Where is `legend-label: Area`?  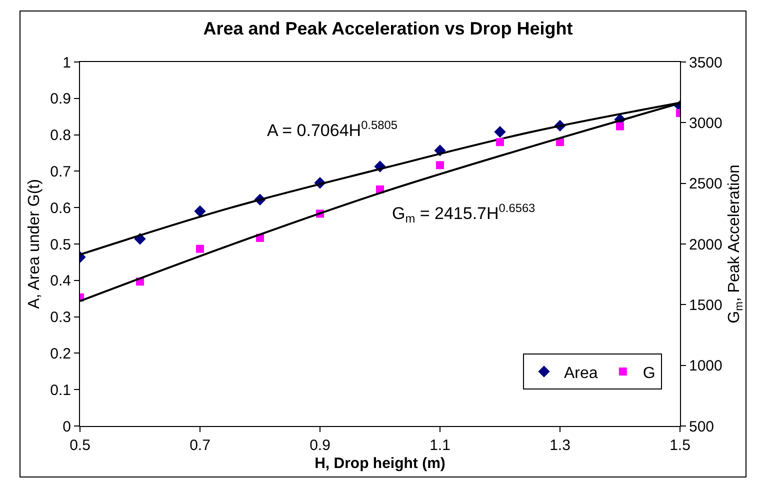 legend-label: Area is located at coordinates (581, 373).